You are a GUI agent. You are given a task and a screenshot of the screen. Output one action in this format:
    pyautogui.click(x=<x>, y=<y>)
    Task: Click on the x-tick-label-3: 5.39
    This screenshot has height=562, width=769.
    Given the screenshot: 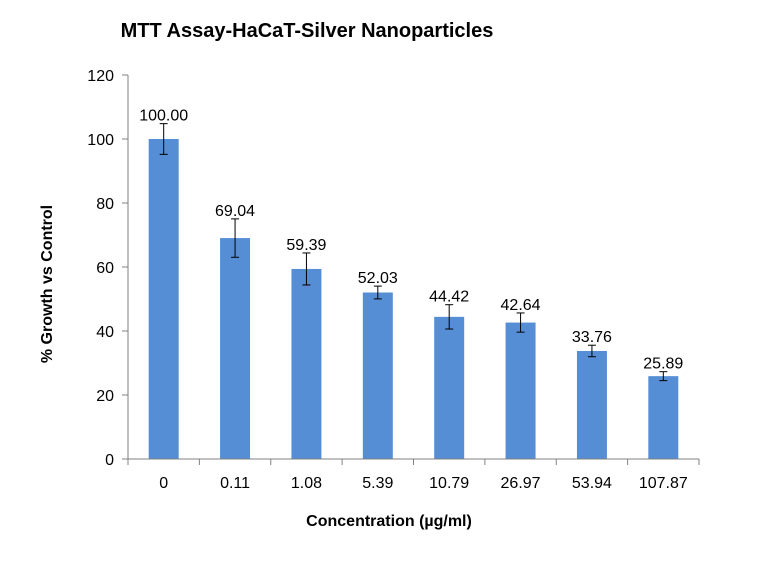 What is the action you would take?
    pyautogui.click(x=377, y=483)
    